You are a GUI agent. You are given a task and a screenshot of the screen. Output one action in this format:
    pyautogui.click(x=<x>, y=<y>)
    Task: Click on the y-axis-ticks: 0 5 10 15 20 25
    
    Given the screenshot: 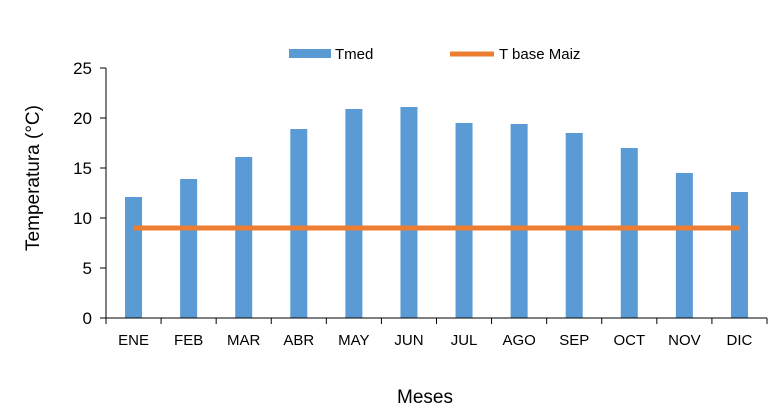 What is the action you would take?
    pyautogui.click(x=89, y=193)
    